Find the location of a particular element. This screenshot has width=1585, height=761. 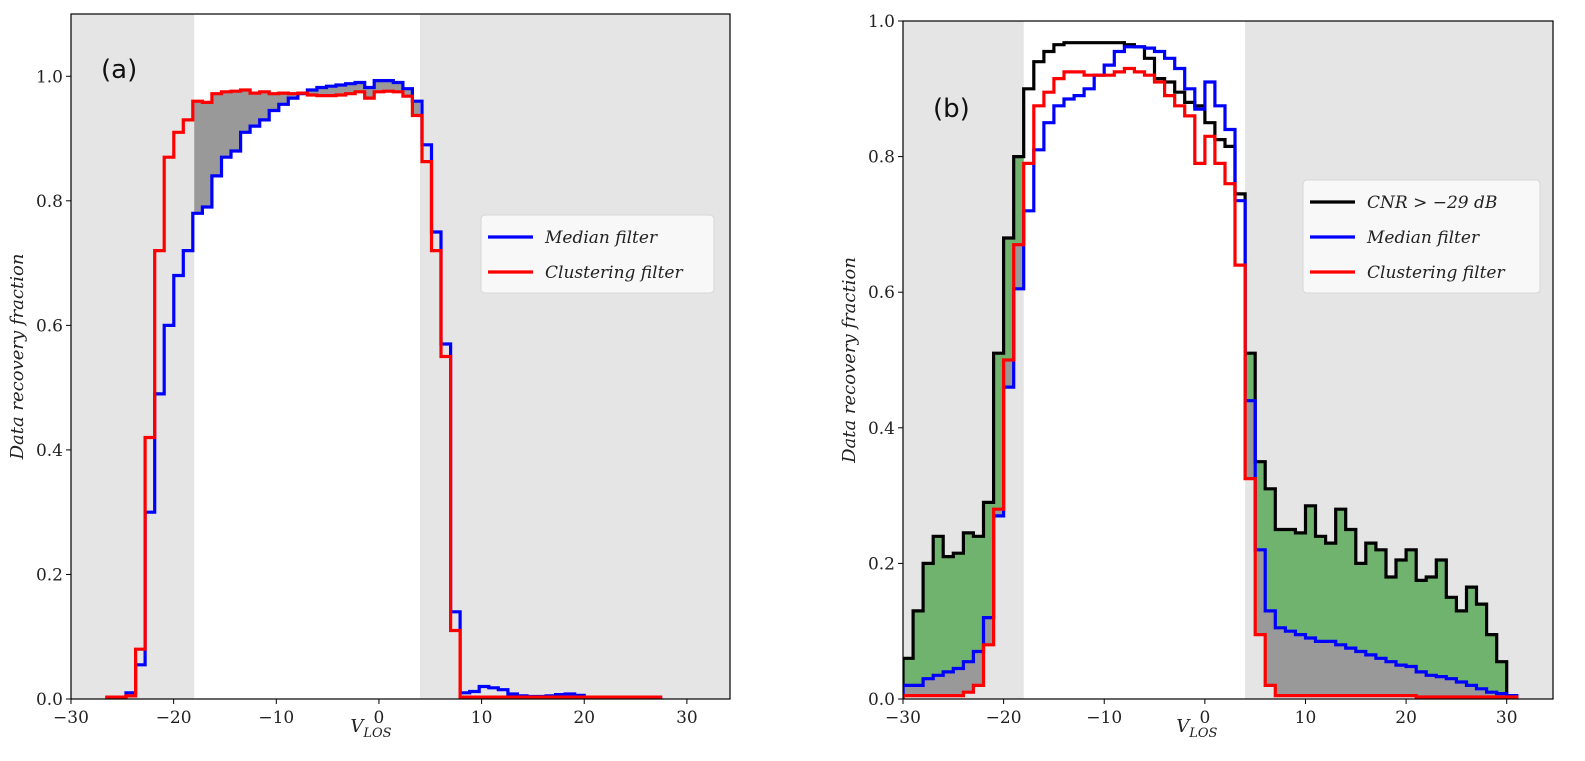

legend-entry: CNR > −29 dB is located at coordinates (1432, 203).